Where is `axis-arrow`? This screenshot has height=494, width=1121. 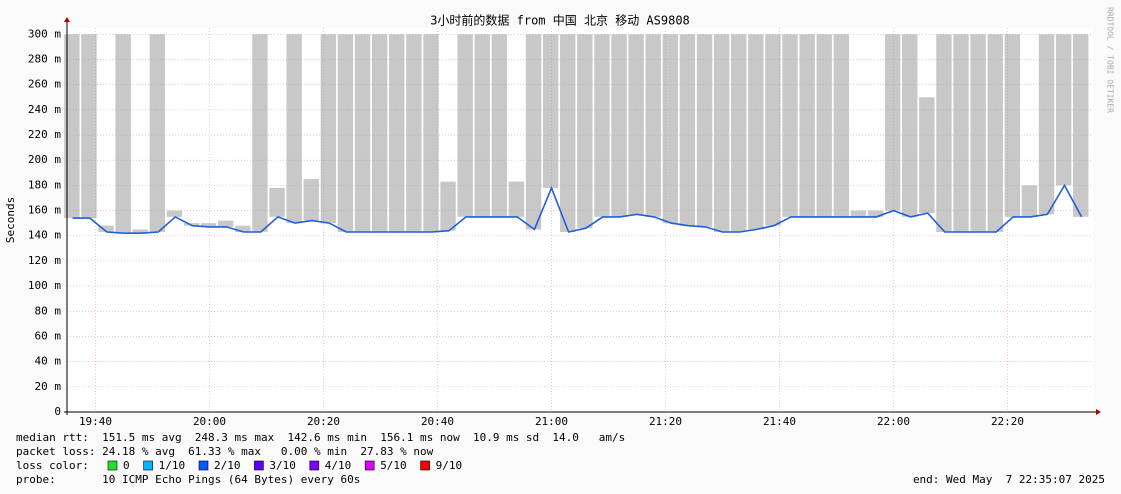
axis-arrow is located at coordinates (67, 19).